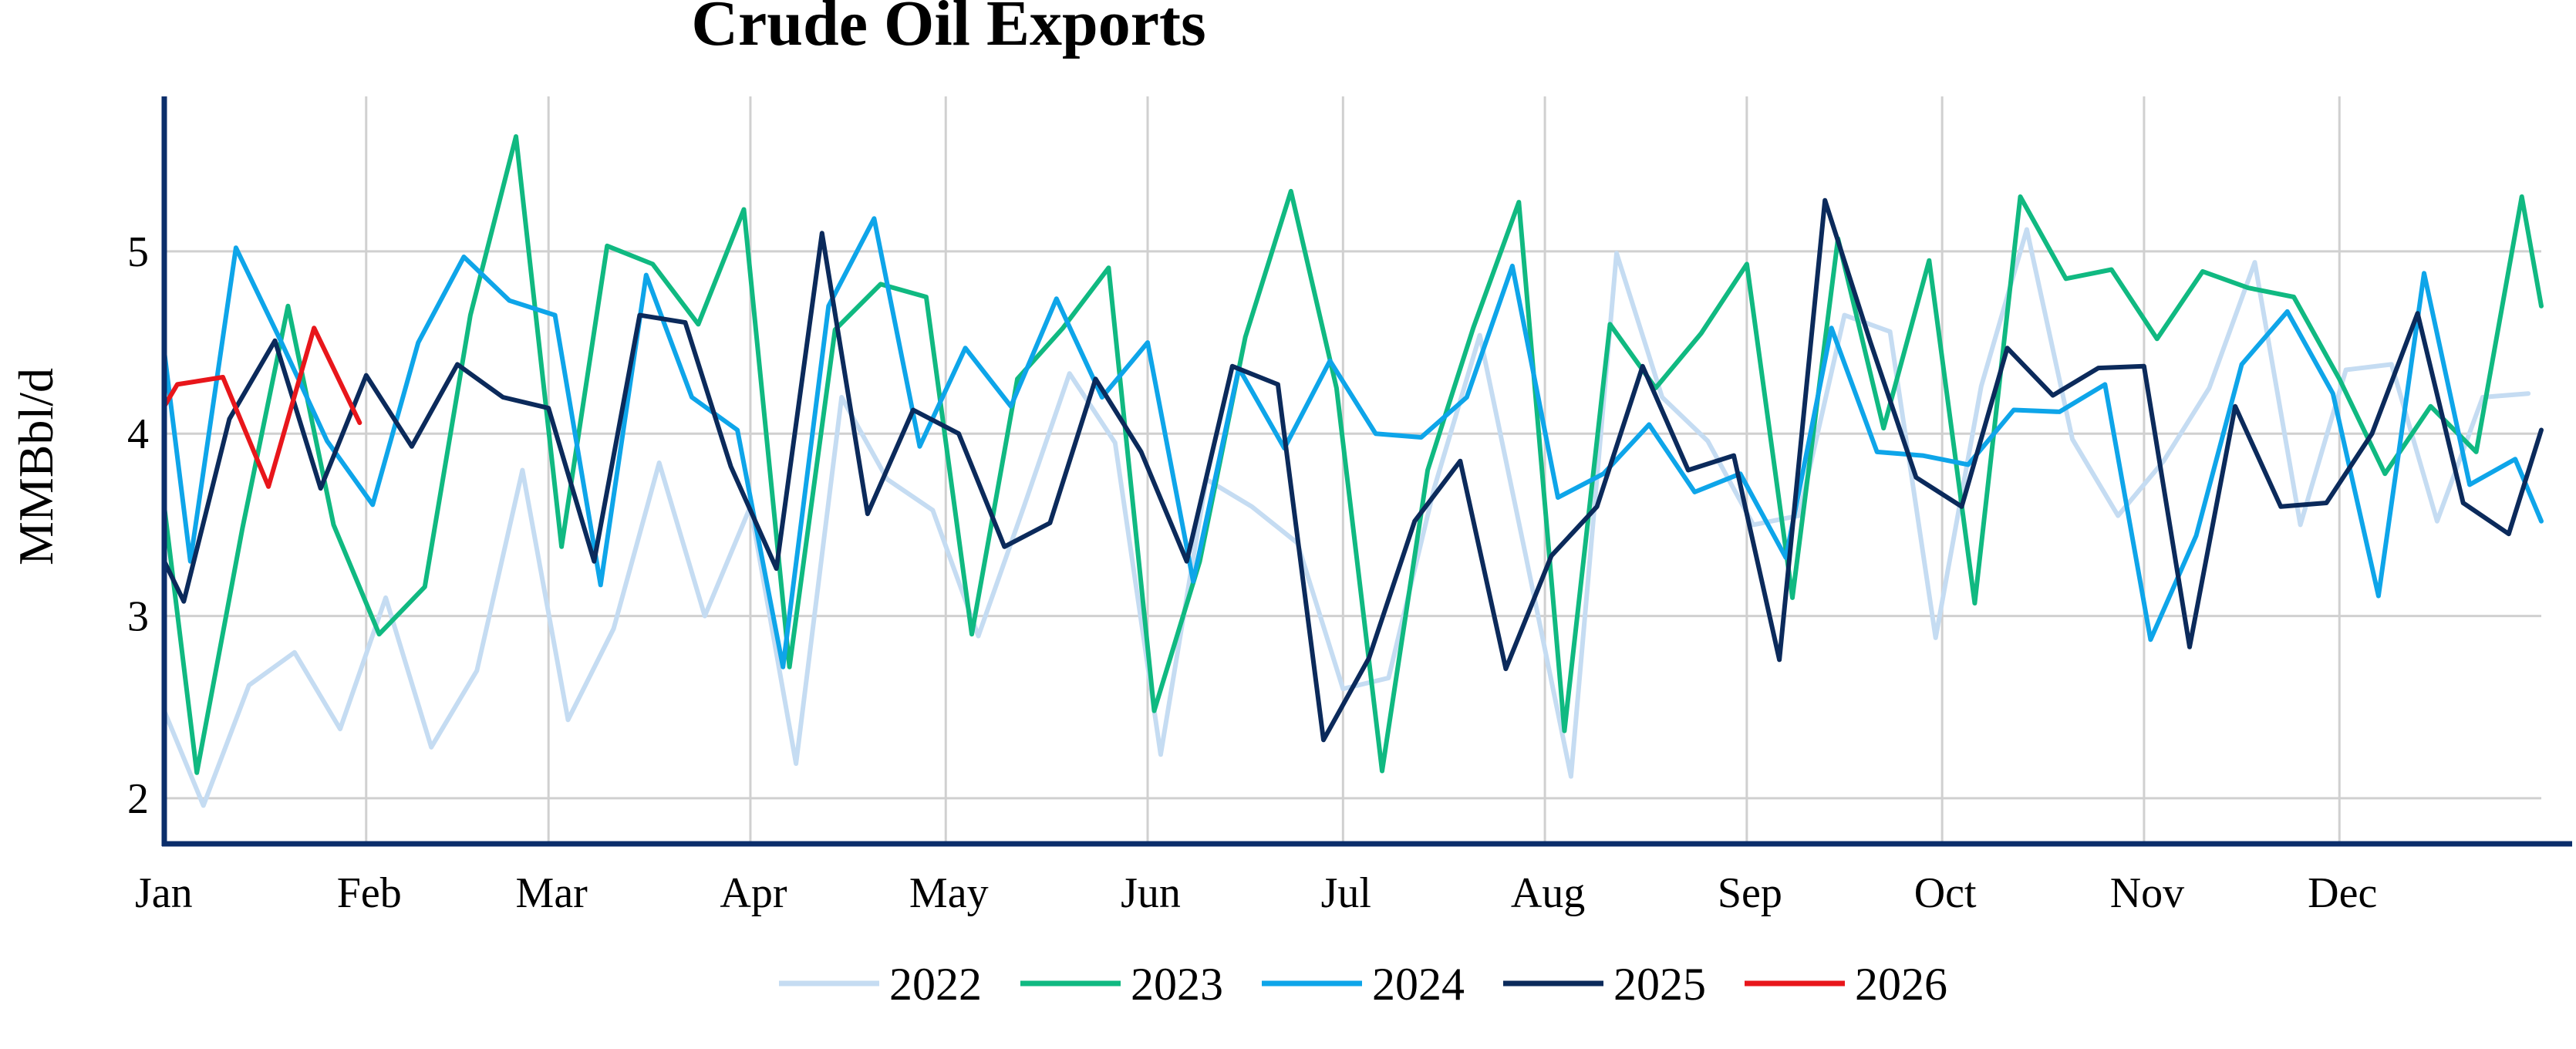 This screenshot has height=1049, width=2576. Describe the element at coordinates (164, 893) in the screenshot. I see `x-tick-label: Jan` at that location.